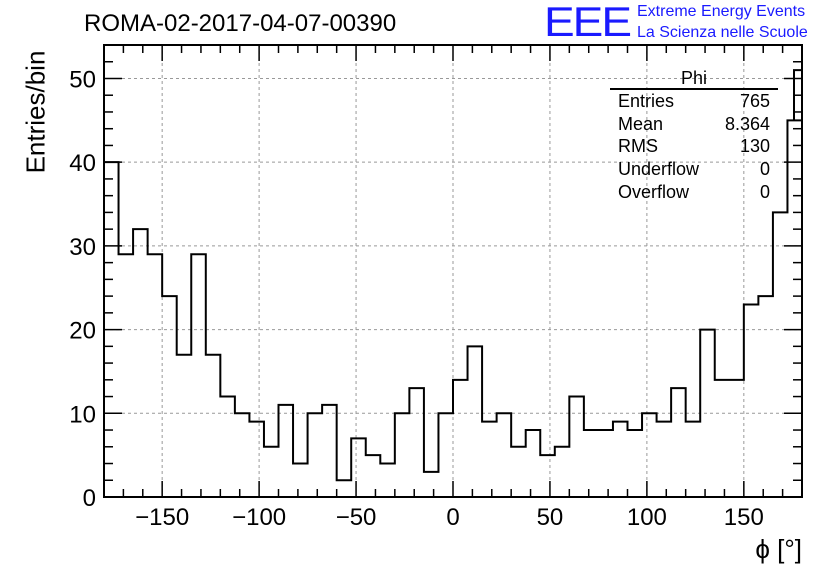  I want to click on stats-value: 130, so click(754, 146).